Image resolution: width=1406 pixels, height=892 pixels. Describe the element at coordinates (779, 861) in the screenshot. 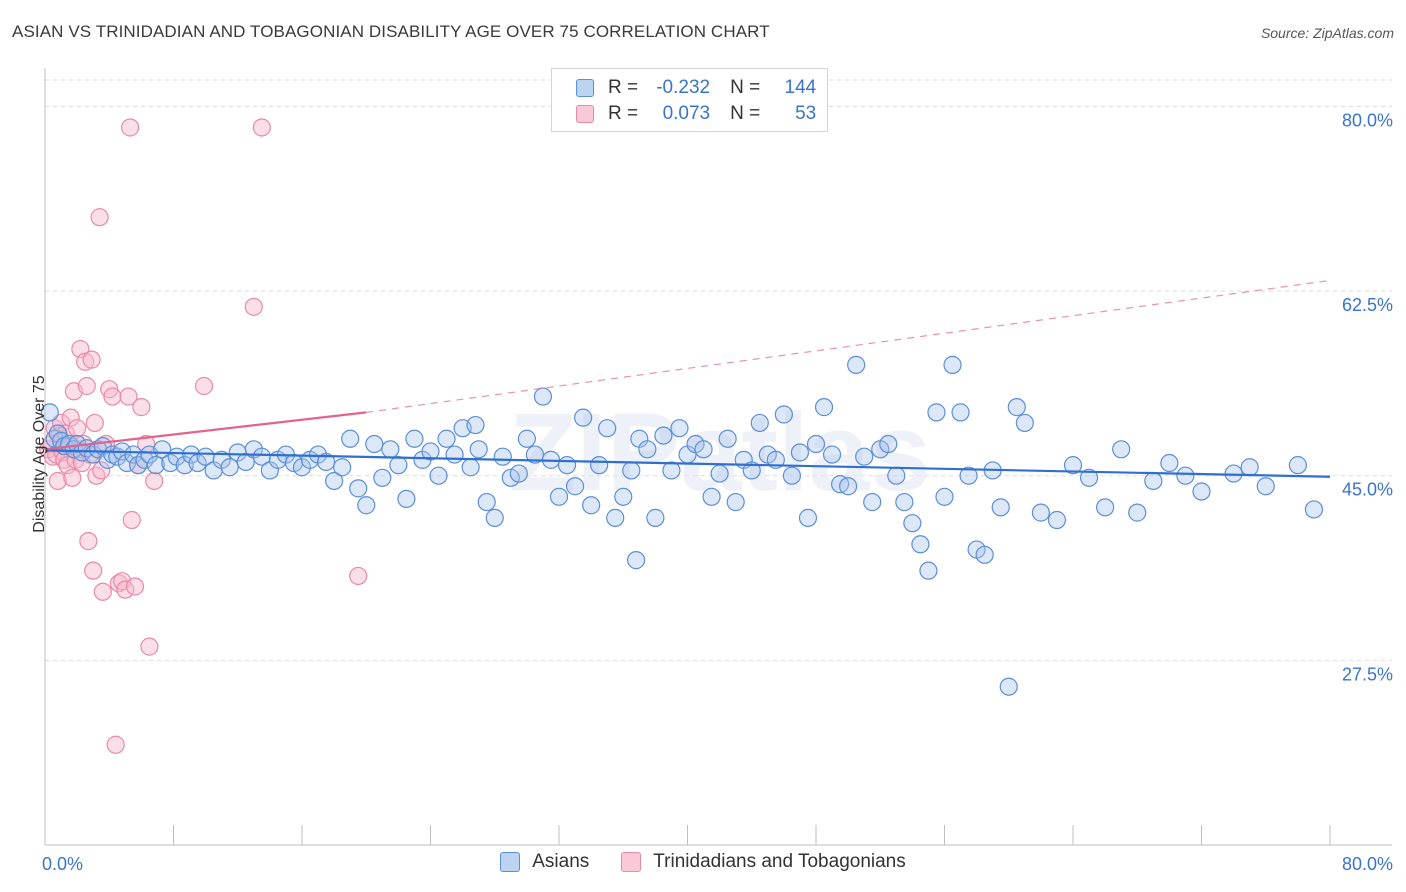

I see `legend-label-trinidadians: Trinidadians and Tobagonians` at that location.